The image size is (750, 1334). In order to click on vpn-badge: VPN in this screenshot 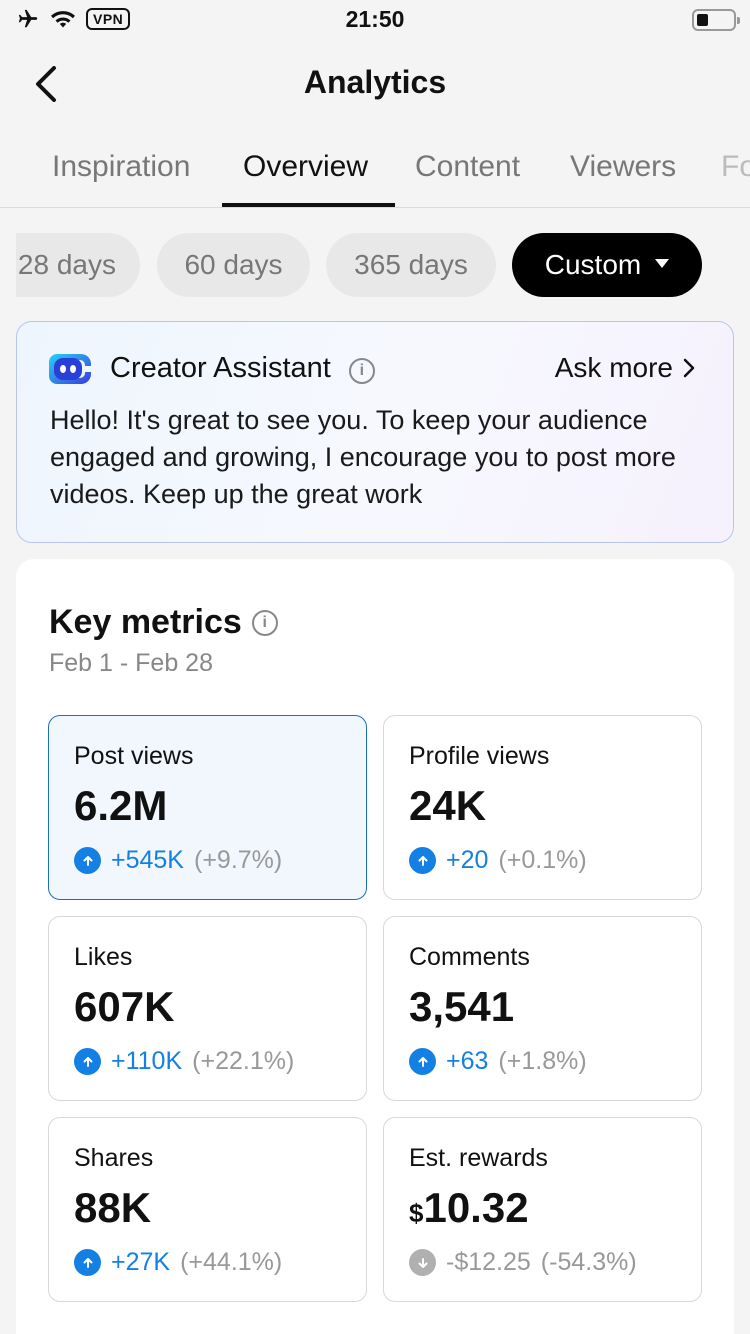, I will do `click(108, 19)`.